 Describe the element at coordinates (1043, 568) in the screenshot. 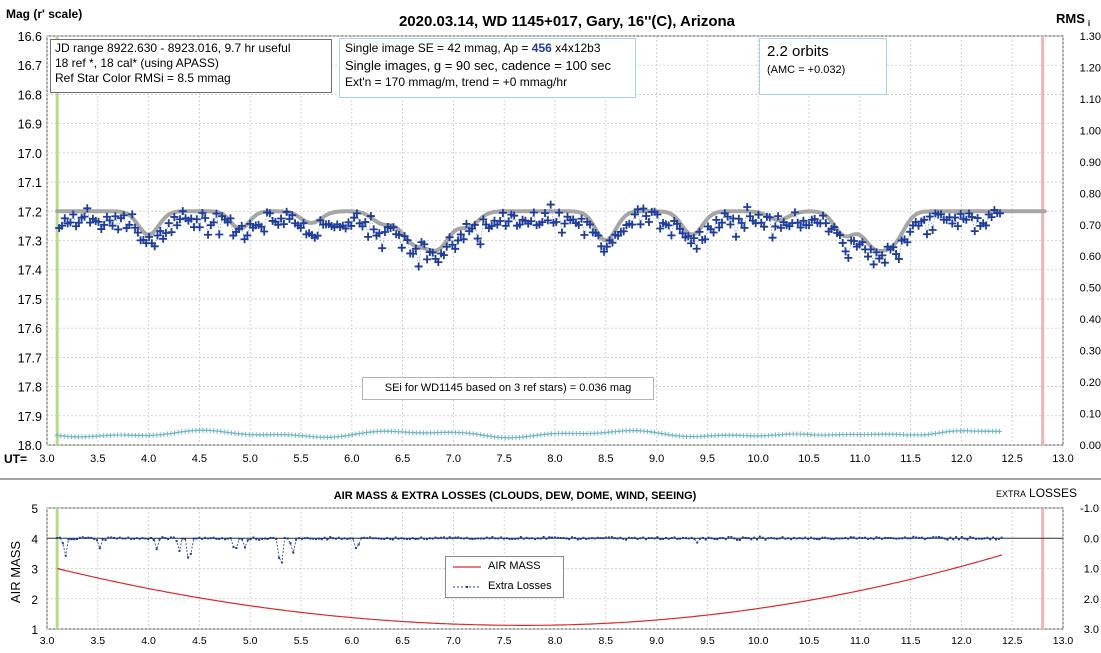

I see `bottom-end-marker` at that location.